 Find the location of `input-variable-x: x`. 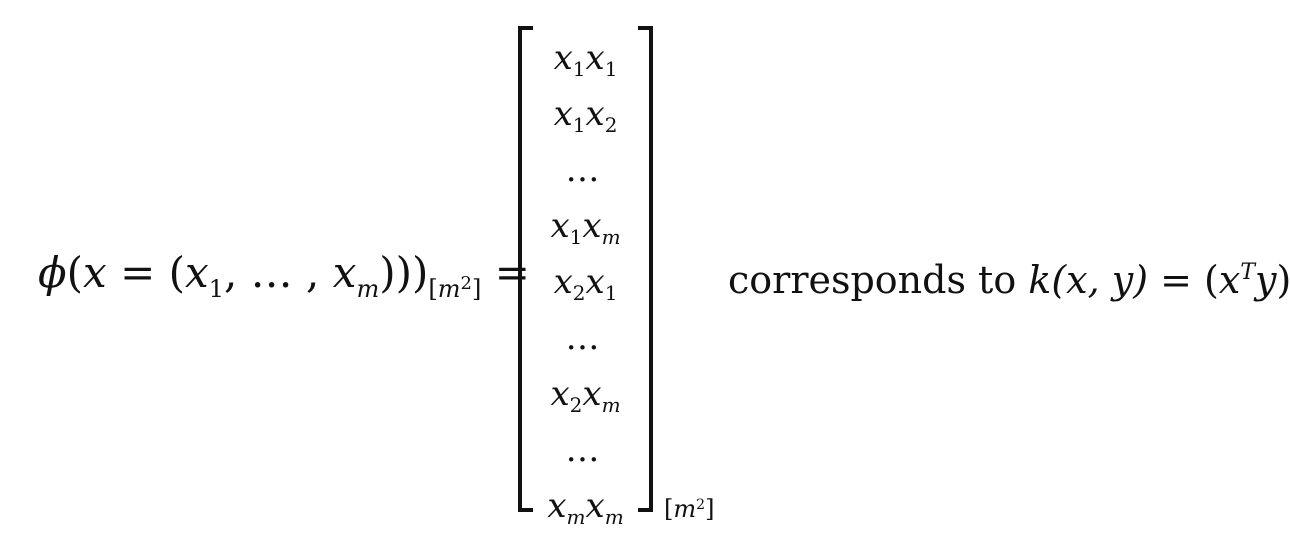

input-variable-x: x is located at coordinates (95, 272).